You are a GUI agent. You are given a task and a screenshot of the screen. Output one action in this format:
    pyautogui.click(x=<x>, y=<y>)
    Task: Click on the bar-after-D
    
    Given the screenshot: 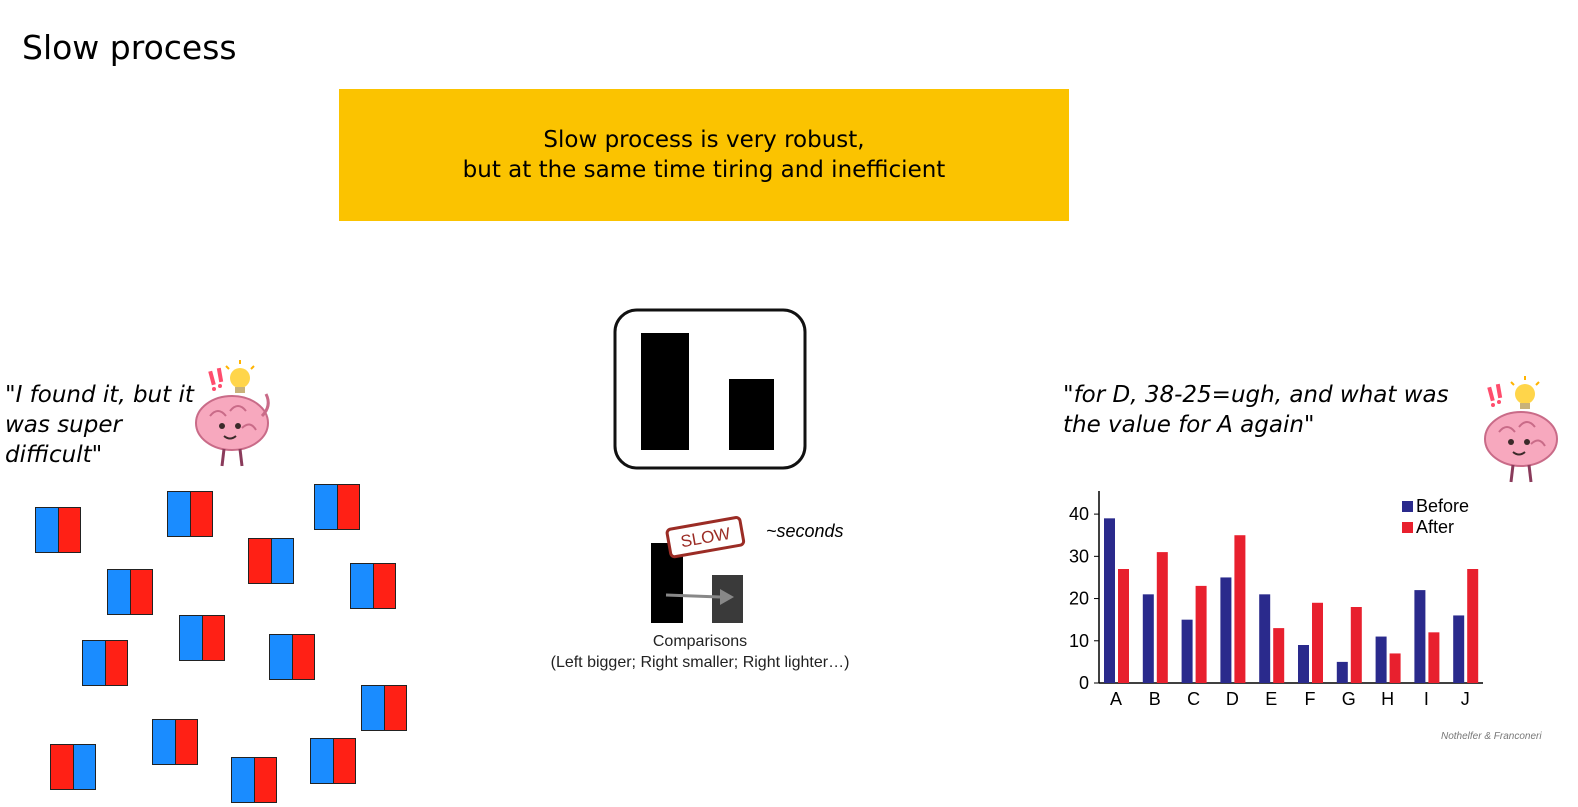 What is the action you would take?
    pyautogui.click(x=1240, y=609)
    